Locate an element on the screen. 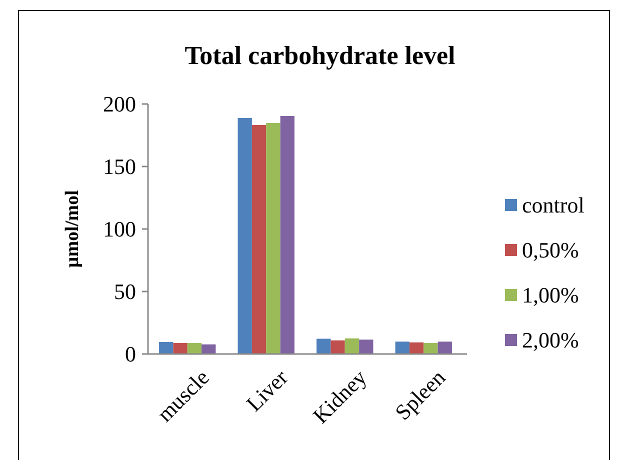 The width and height of the screenshot is (622, 460). y-tick-label: 100 is located at coordinates (119, 229).